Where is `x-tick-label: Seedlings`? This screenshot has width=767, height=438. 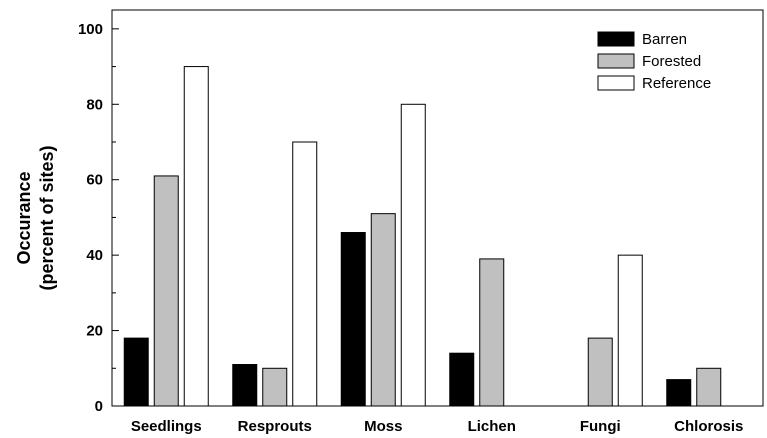
x-tick-label: Seedlings is located at coordinates (166, 426).